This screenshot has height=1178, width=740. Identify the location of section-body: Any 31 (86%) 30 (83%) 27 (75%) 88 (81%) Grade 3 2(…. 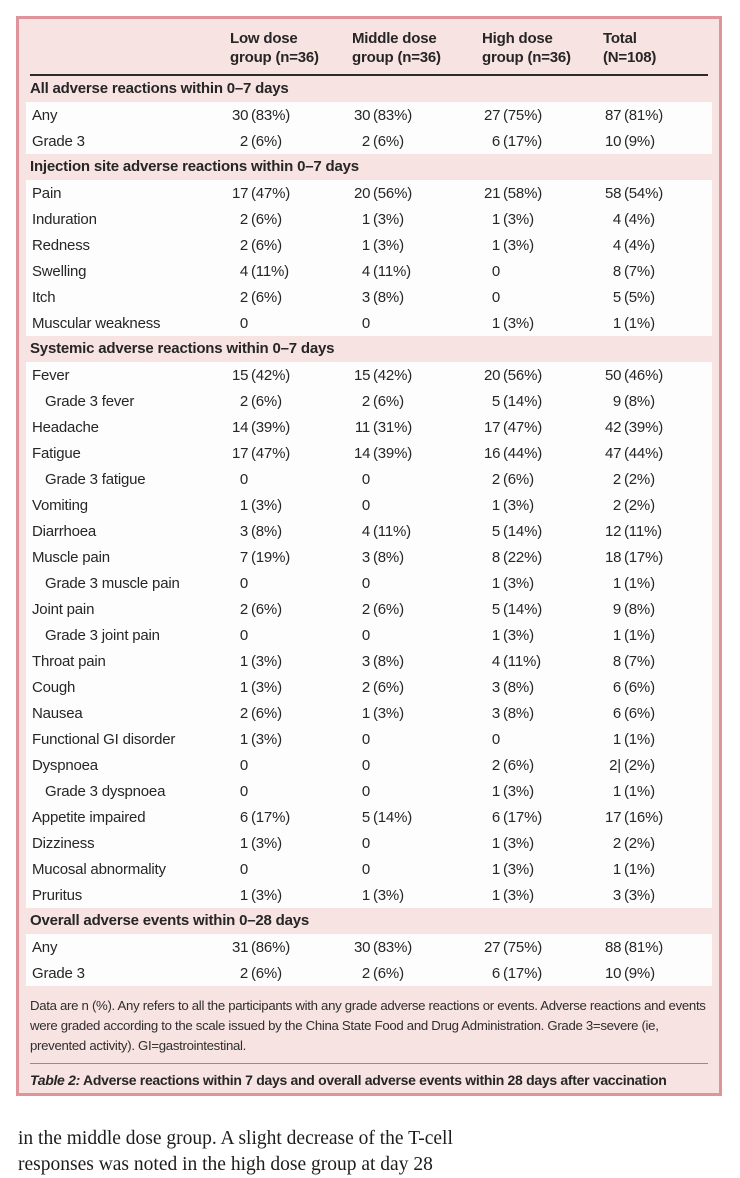
(369, 960).